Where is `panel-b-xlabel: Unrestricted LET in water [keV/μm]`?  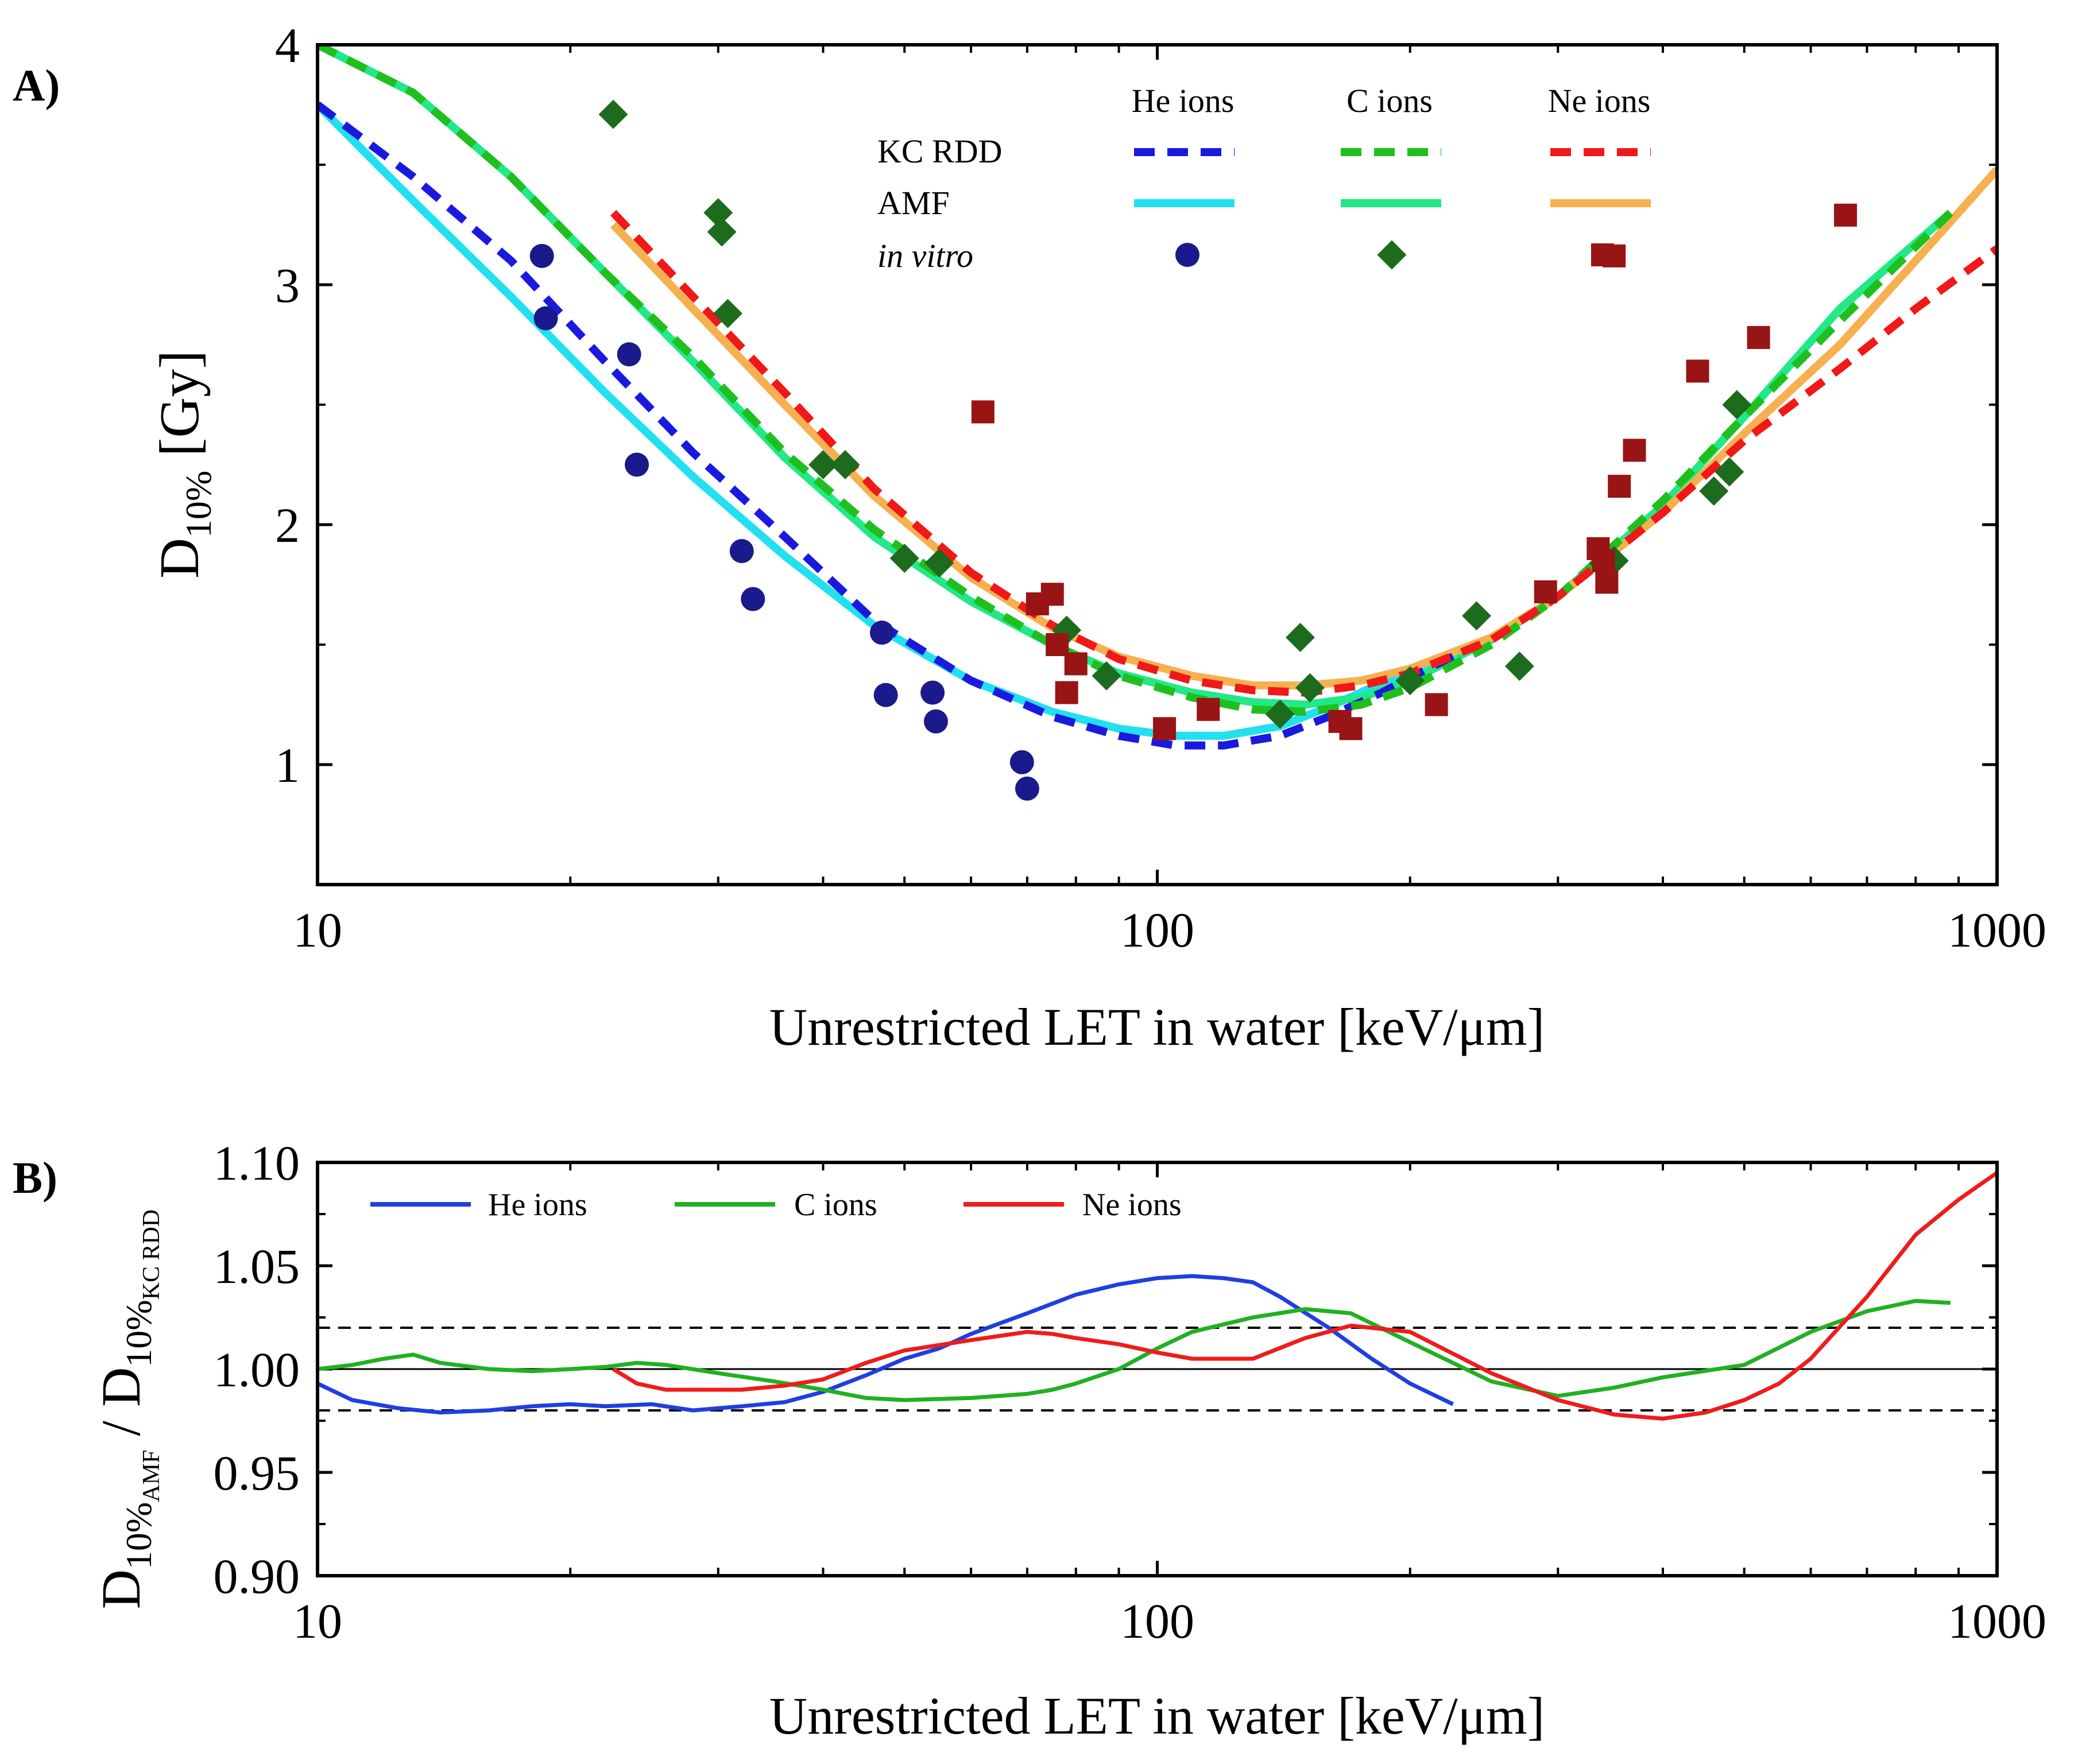
panel-b-xlabel: Unrestricted LET in water [keV/μm] is located at coordinates (1157, 1716).